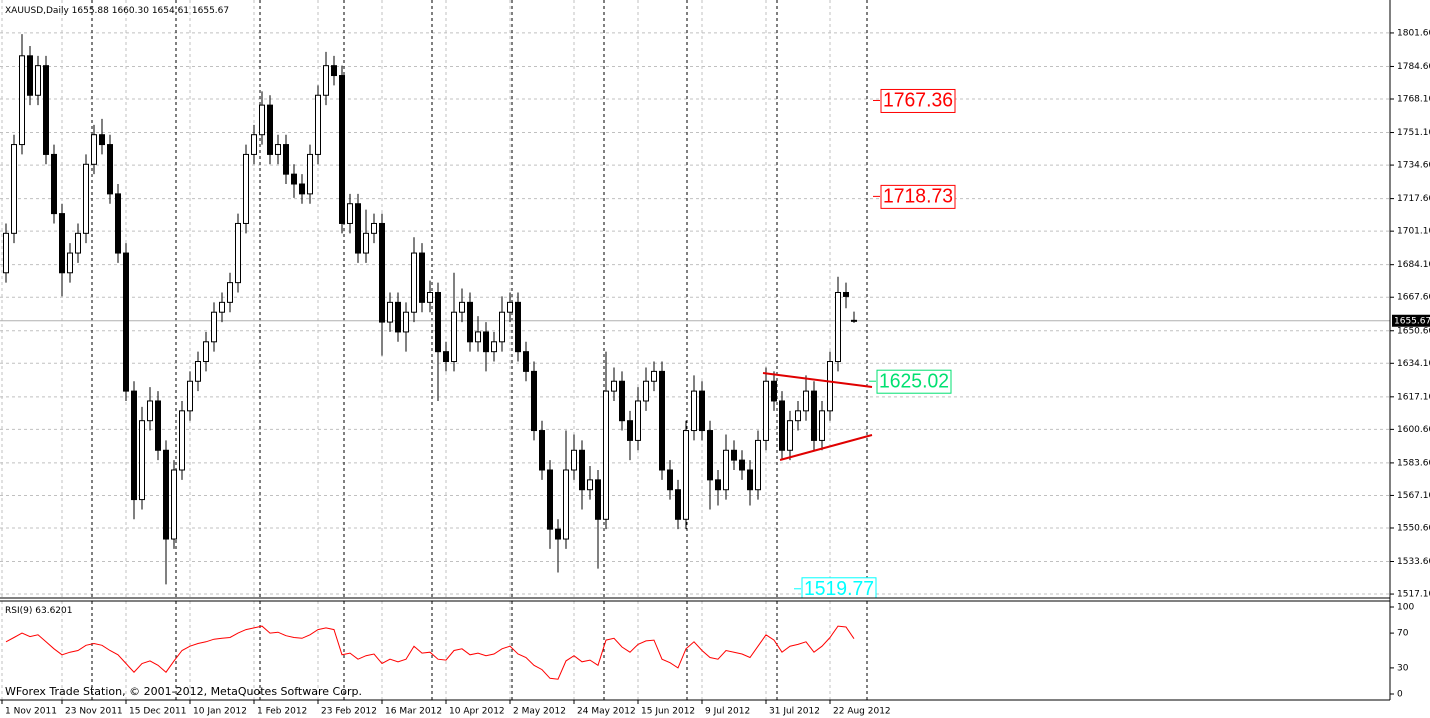 The width and height of the screenshot is (1430, 718). I want to click on rsi-line, so click(430, 652).